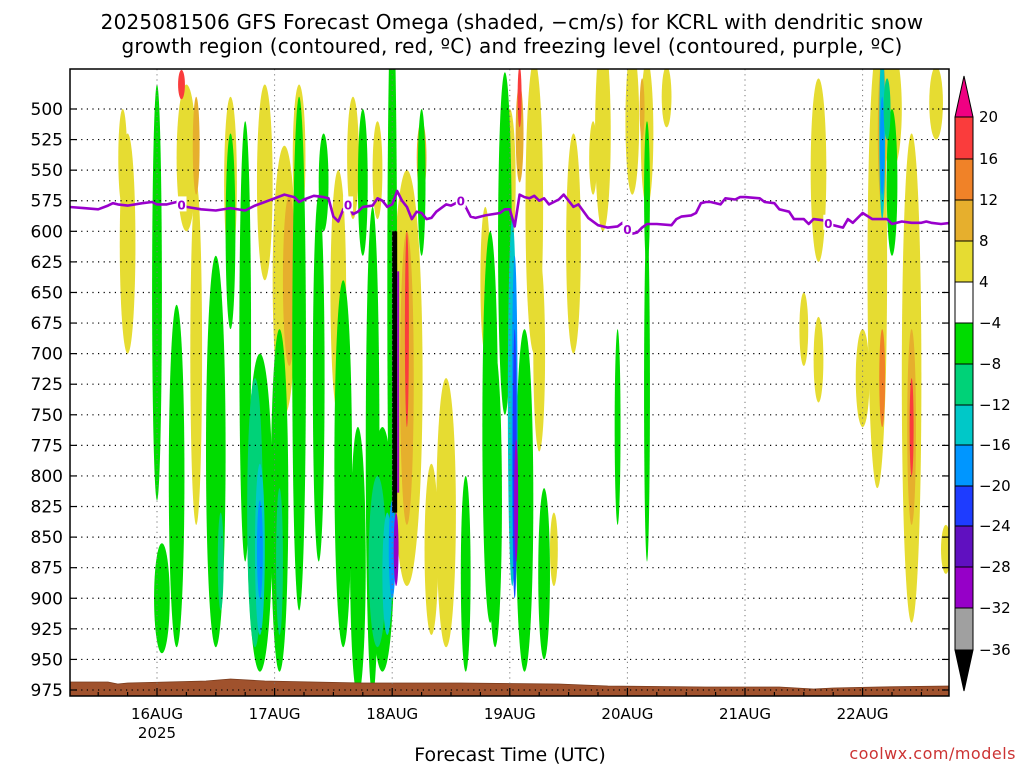 The height and width of the screenshot is (768, 1024). Describe the element at coordinates (47, 538) in the screenshot. I see `y-tick-label: 850` at that location.